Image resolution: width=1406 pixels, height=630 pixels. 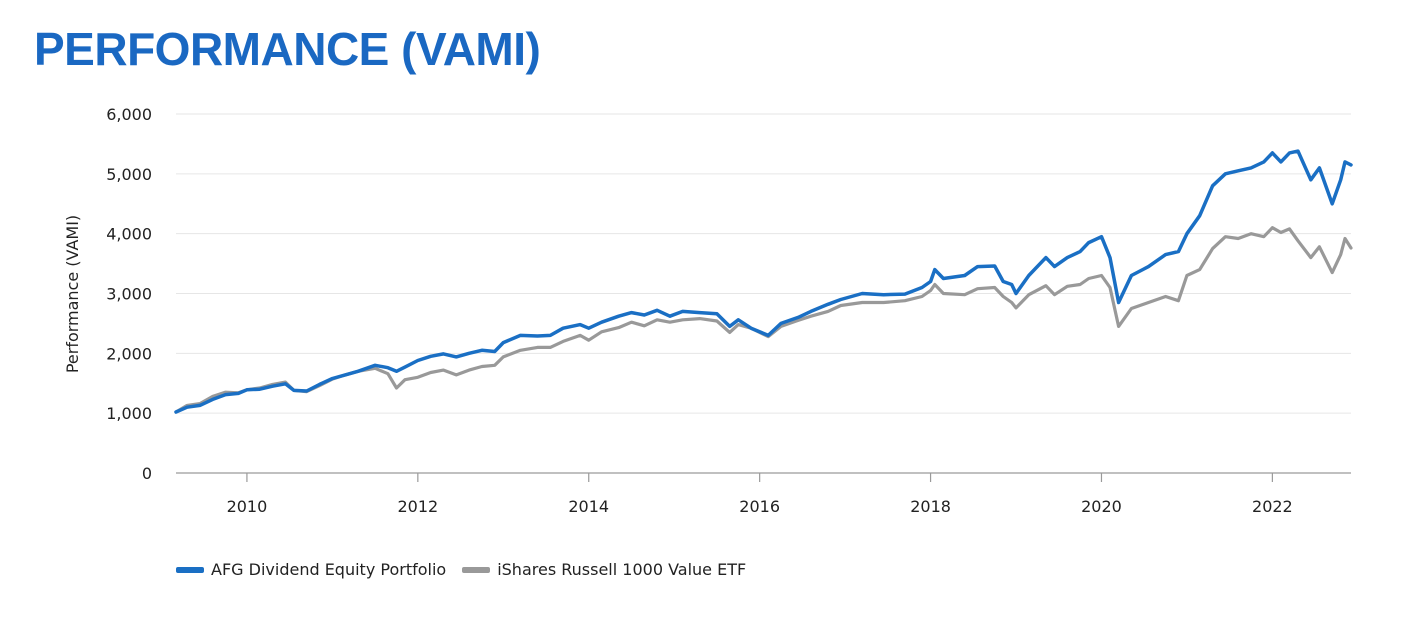 I want to click on x-tick-label: 2016, so click(x=759, y=506).